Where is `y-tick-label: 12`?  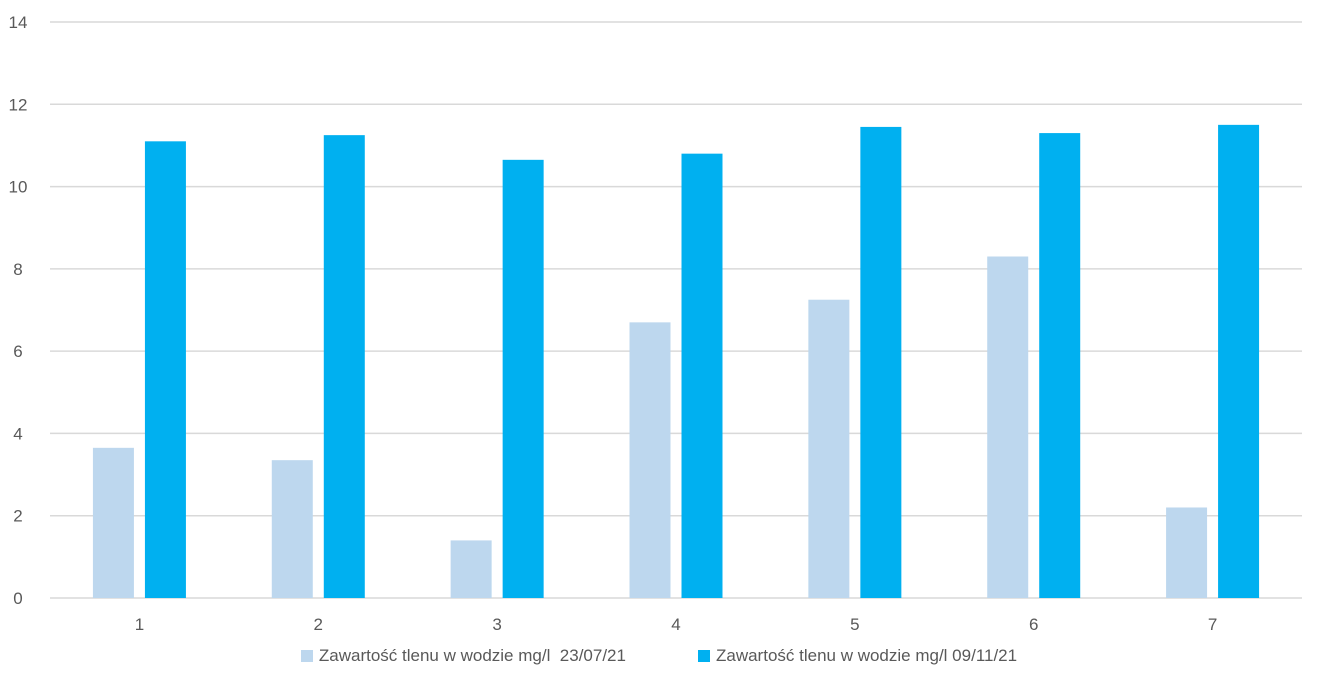
y-tick-label: 12 is located at coordinates (18, 104).